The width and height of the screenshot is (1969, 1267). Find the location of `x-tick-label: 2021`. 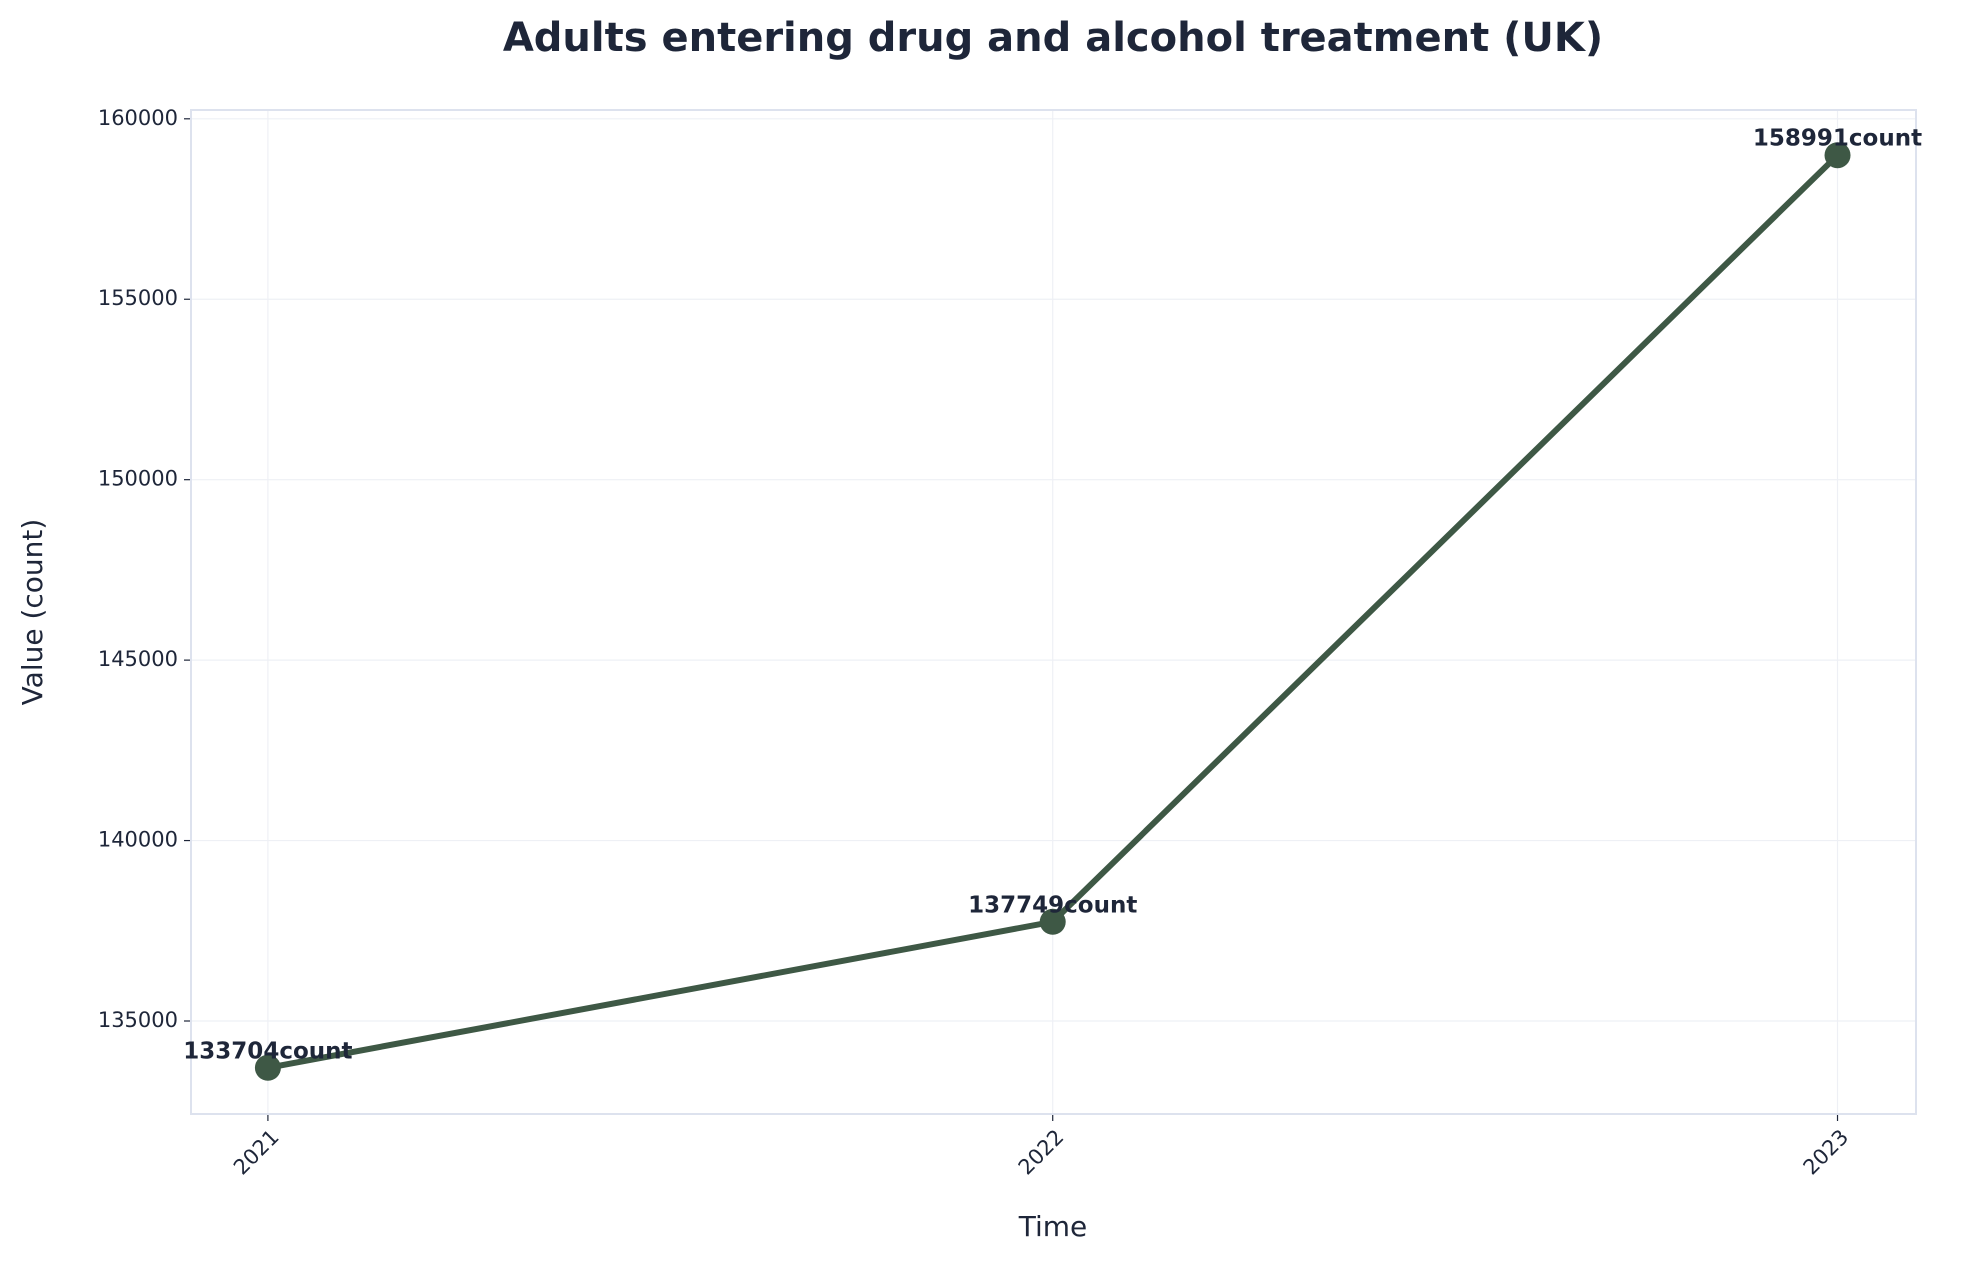

x-tick-label: 2021 is located at coordinates (256, 1152).